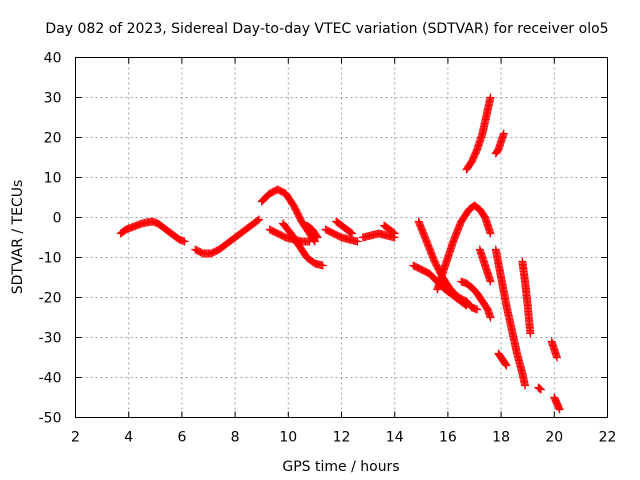 The width and height of the screenshot is (640, 480). I want to click on x-axis-label: GPS time / hours, so click(340, 467).